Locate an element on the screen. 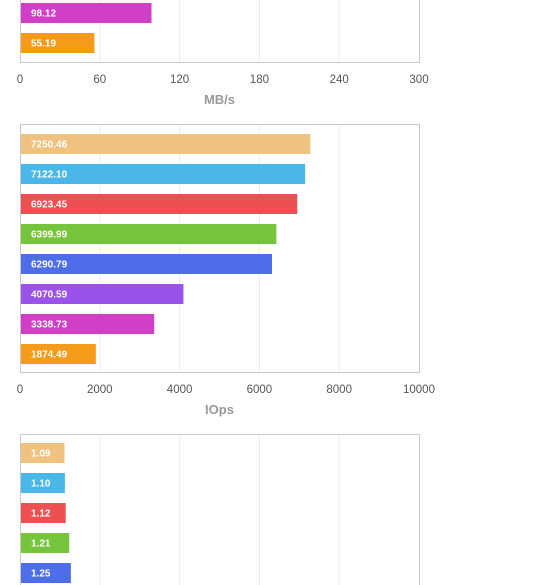 The image size is (560, 585). chart1-tick-label: 240 is located at coordinates (339, 80).